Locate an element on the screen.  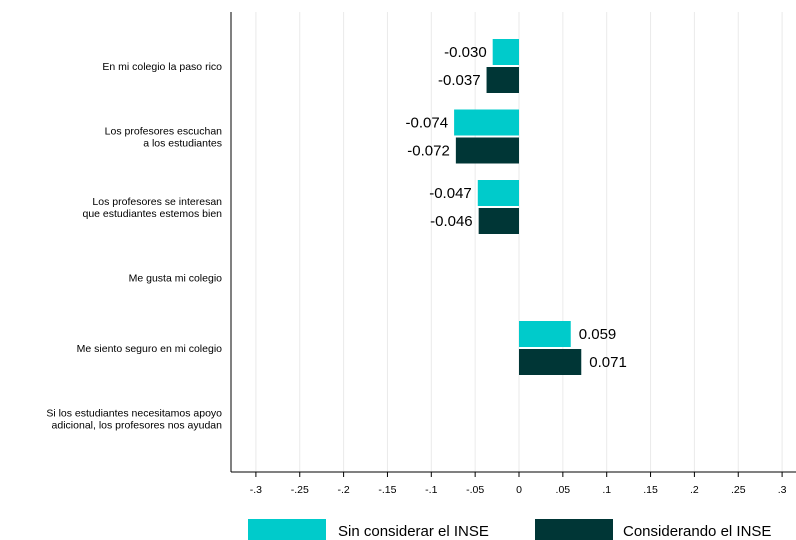
legend-item: Considerando el INSE is located at coordinates (653, 529).